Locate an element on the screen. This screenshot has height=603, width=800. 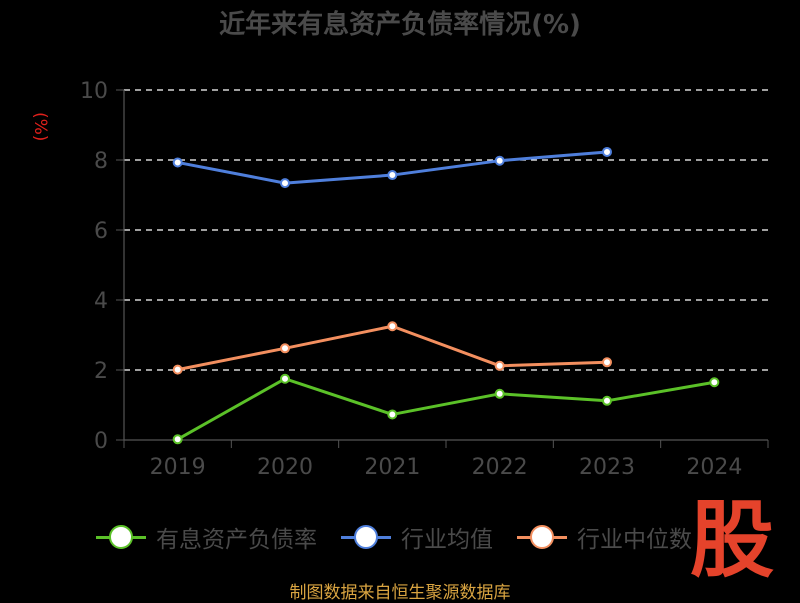
x-tick-label: 2022 is located at coordinates (500, 467).